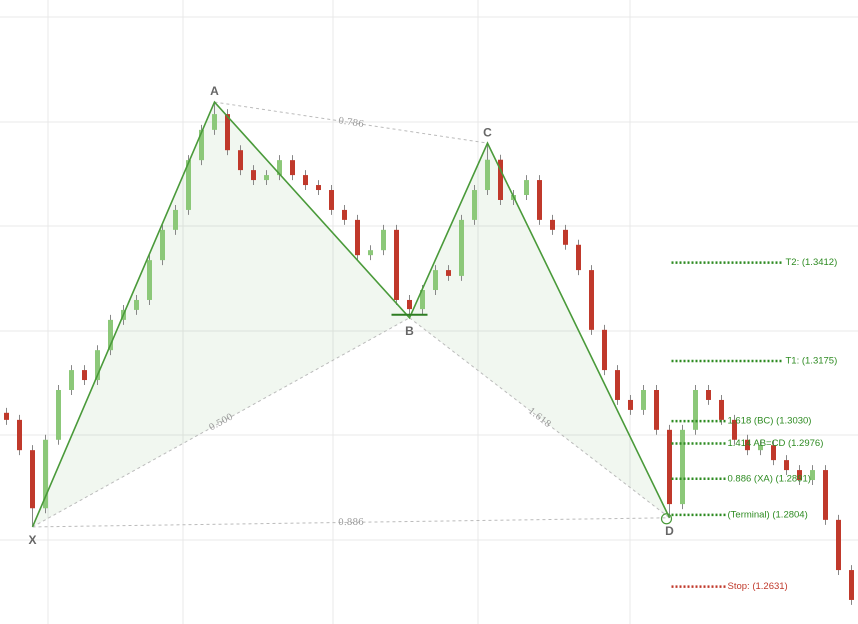  Describe the element at coordinates (812, 262) in the screenshot. I see `level-label: T2: (1.3412)` at that location.